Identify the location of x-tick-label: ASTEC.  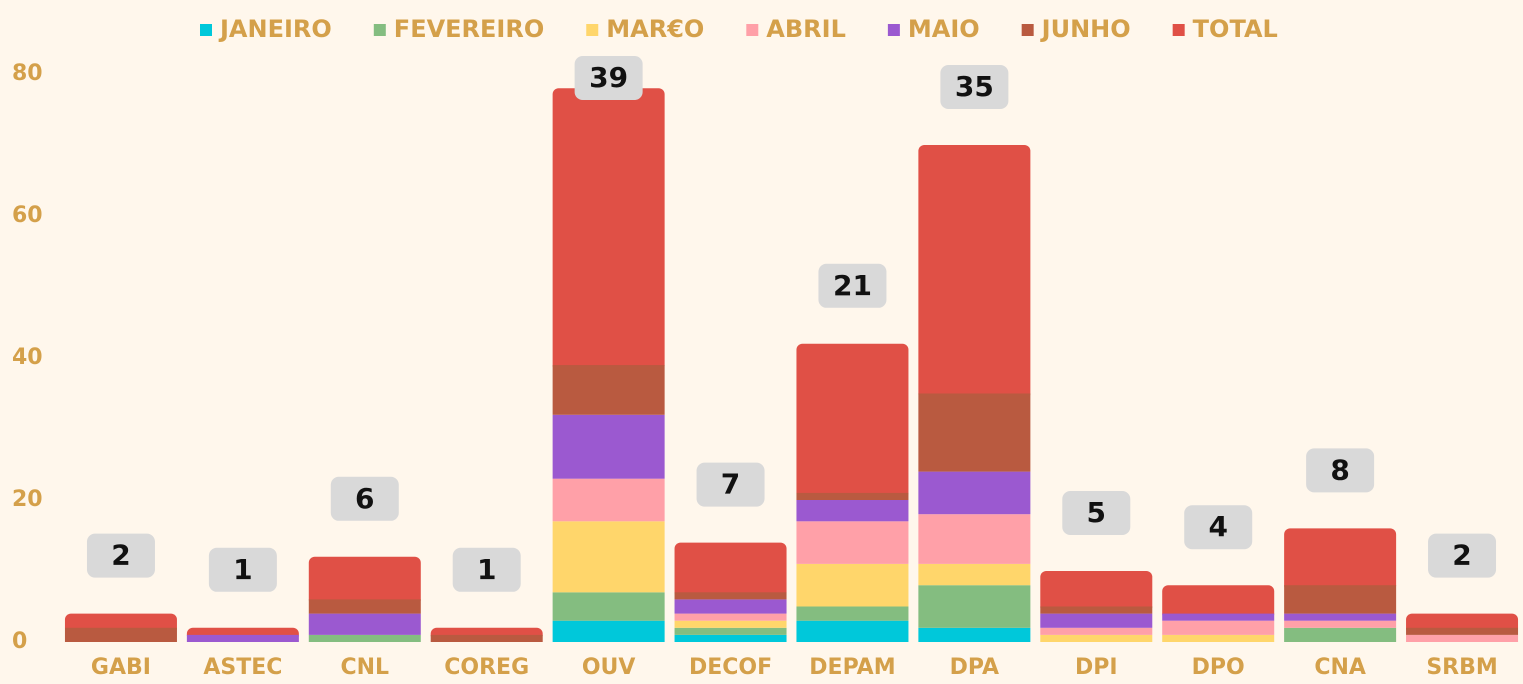
(242, 667).